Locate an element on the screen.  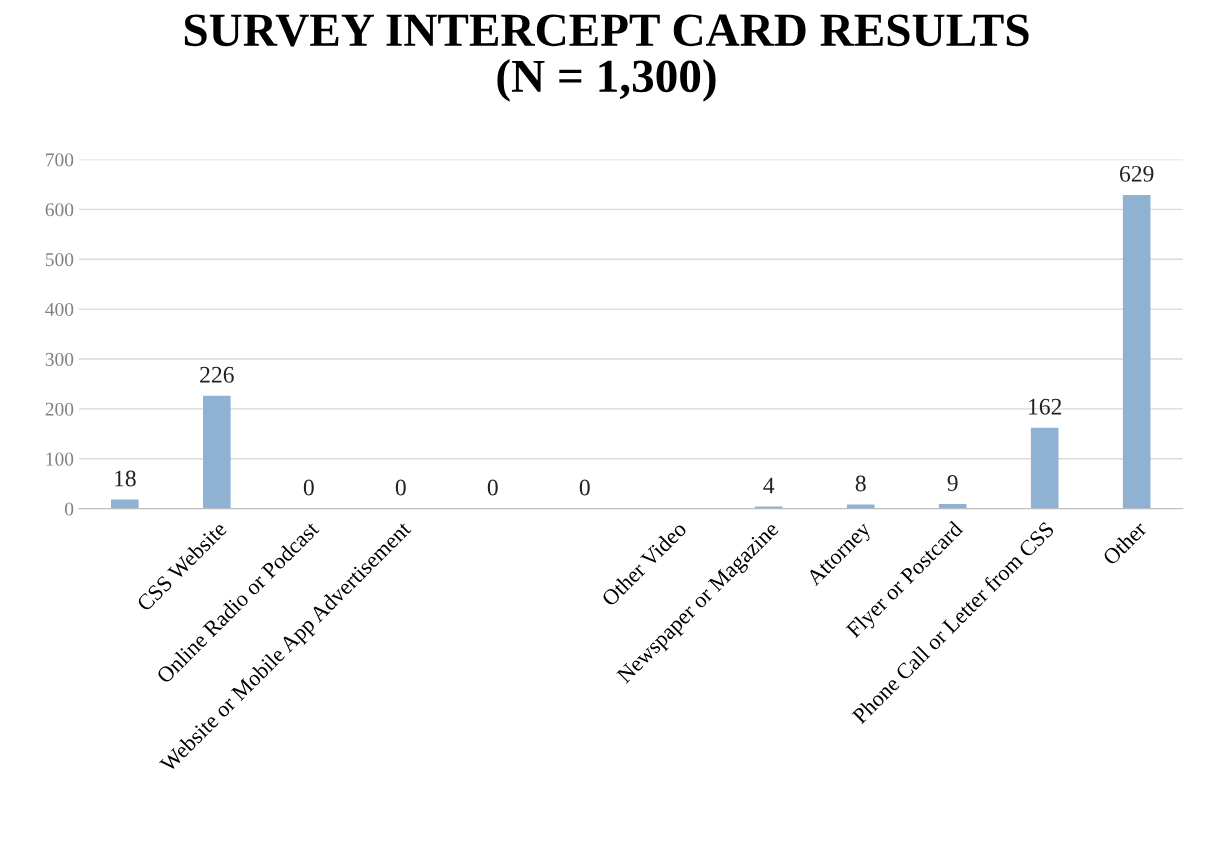
data-label: 9 is located at coordinates (952, 483).